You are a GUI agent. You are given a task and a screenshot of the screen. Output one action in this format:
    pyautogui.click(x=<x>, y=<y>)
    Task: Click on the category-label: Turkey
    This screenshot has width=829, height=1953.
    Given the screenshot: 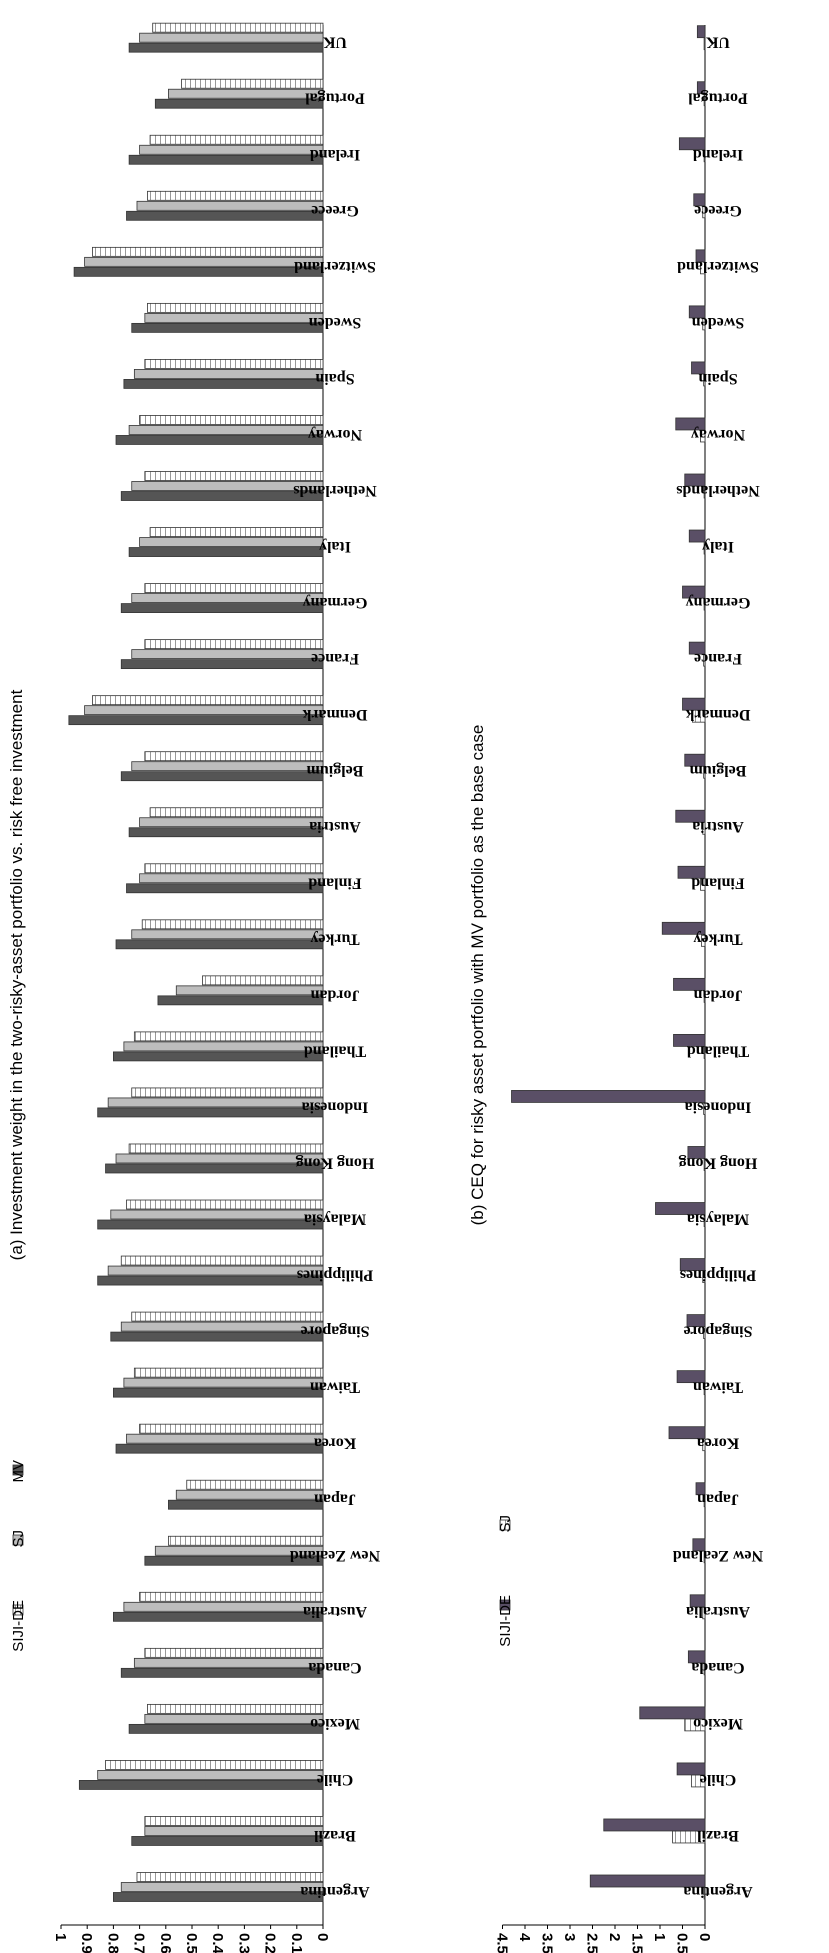 What is the action you would take?
    pyautogui.click(x=334, y=938)
    